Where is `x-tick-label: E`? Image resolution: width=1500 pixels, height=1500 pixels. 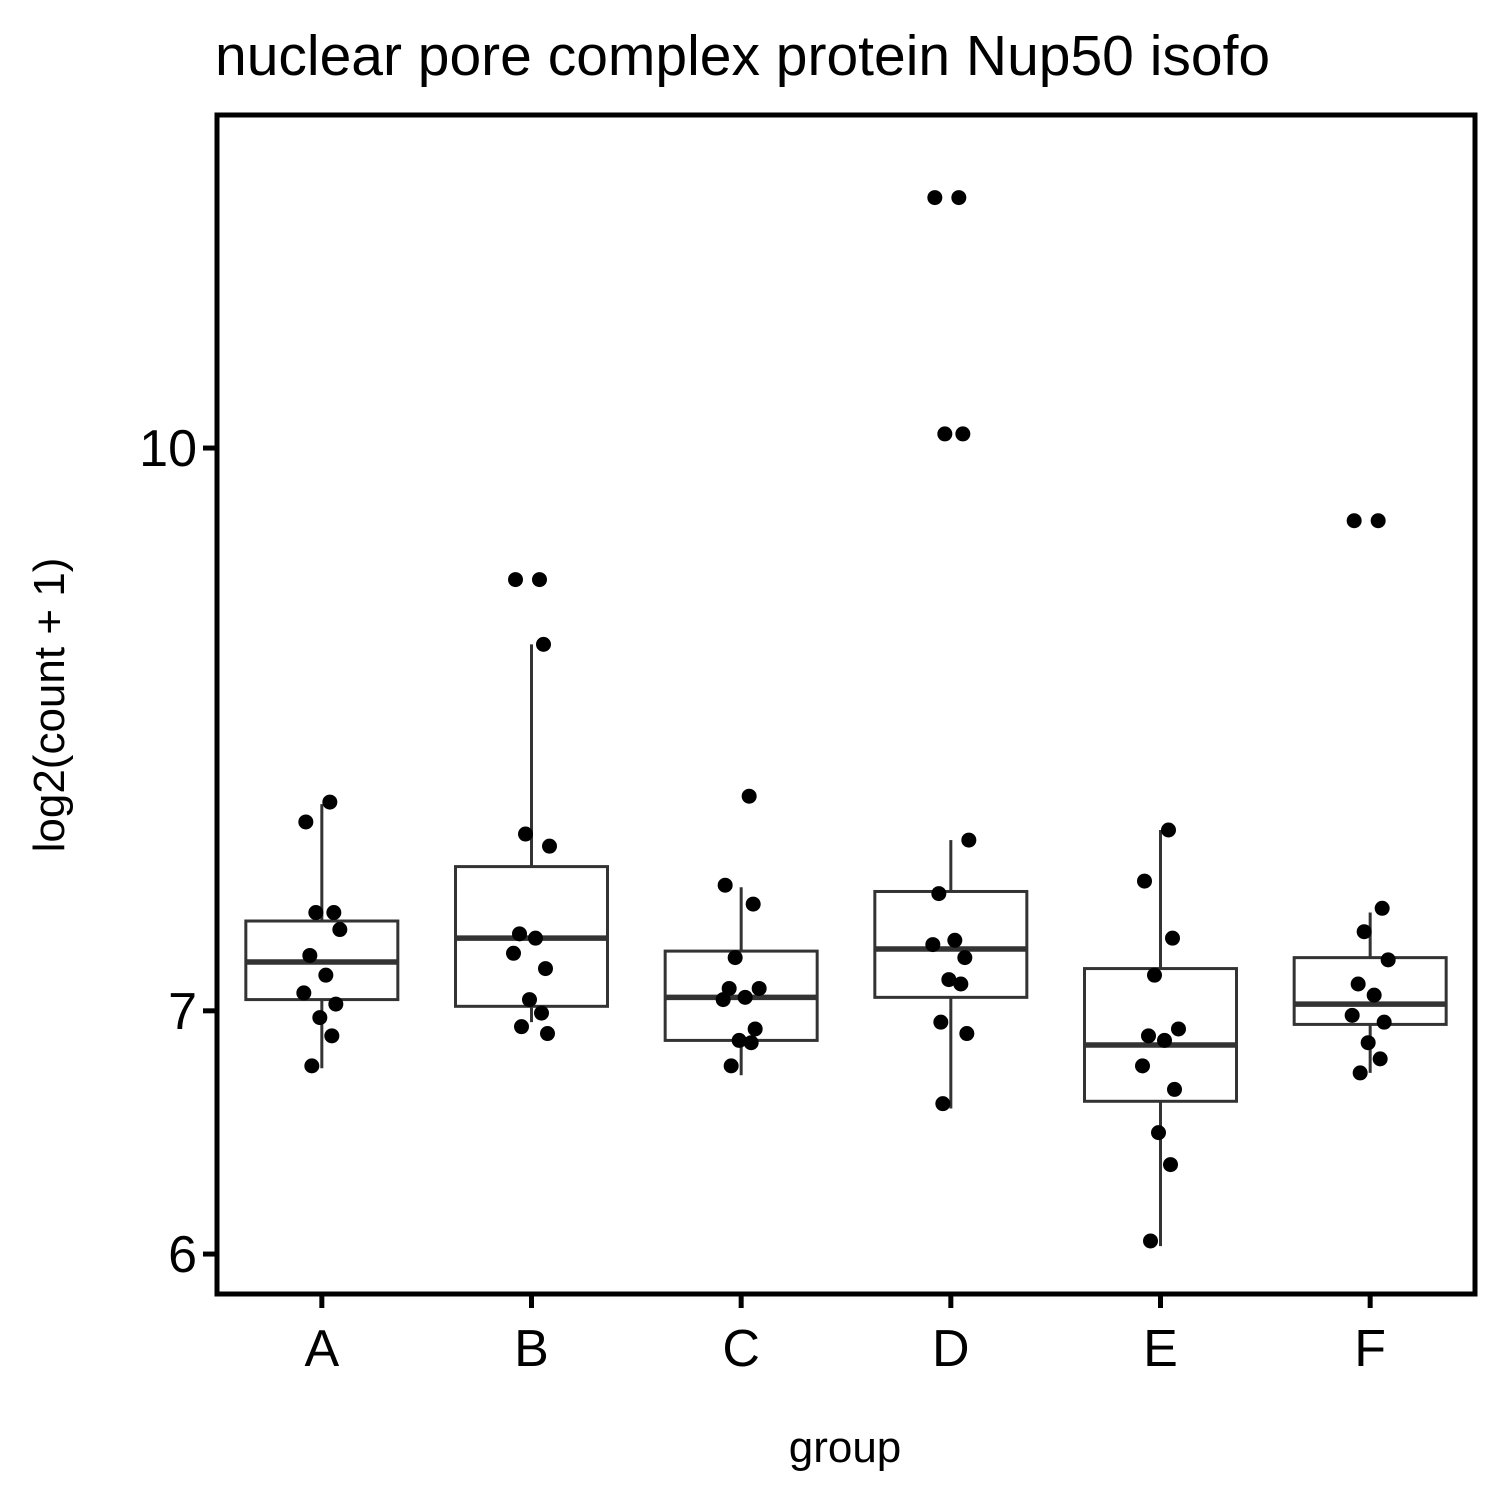
x-tick-label: E is located at coordinates (1160, 1349).